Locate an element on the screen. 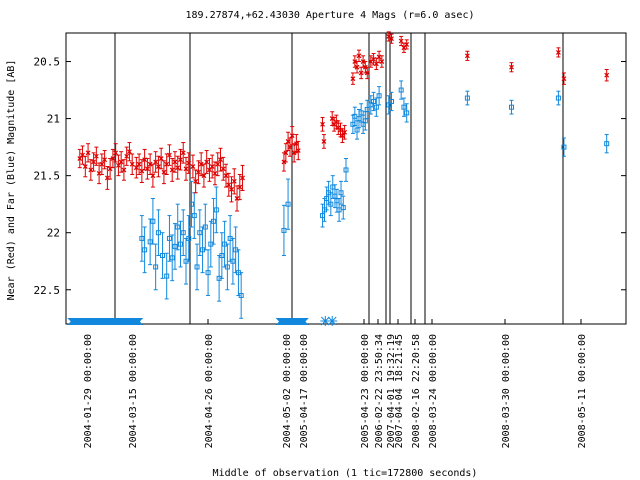 Image resolution: width=640 pixels, height=480 pixels. x-tick-label: 2004-03-15 00:00:00 is located at coordinates (133, 391).